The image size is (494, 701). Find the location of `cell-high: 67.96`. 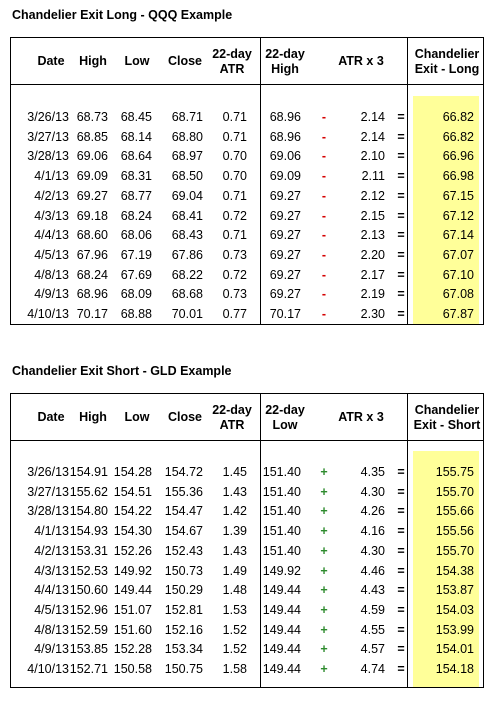

cell-high: 67.96 is located at coordinates (92, 254).